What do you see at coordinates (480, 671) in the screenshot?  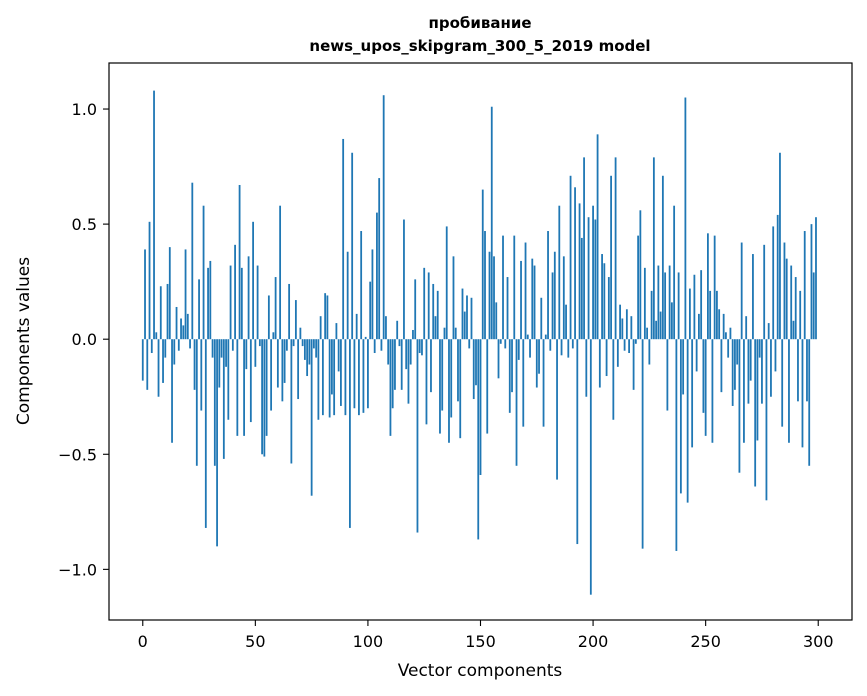 I see `x-axis-label: Vector components` at bounding box center [480, 671].